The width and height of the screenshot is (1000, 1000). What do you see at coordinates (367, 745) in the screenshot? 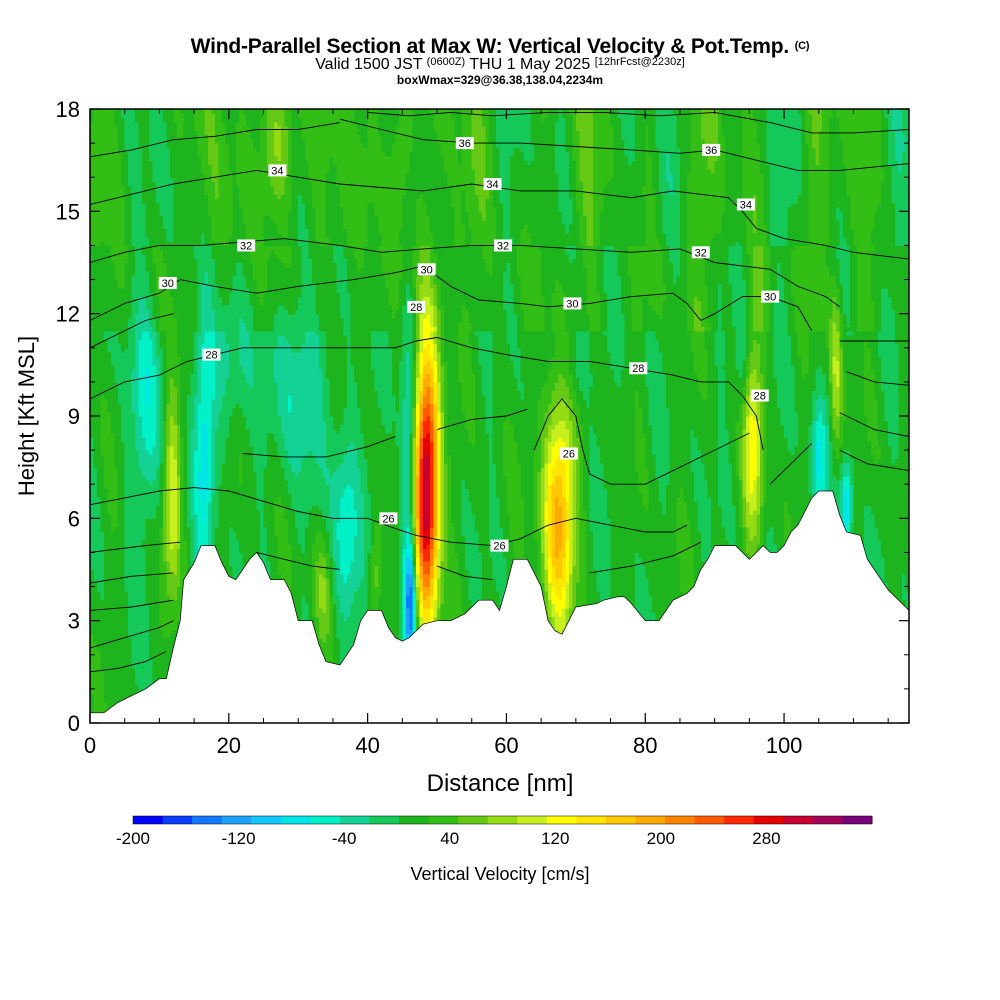
I see `x-tick-label-40: 40` at bounding box center [367, 745].